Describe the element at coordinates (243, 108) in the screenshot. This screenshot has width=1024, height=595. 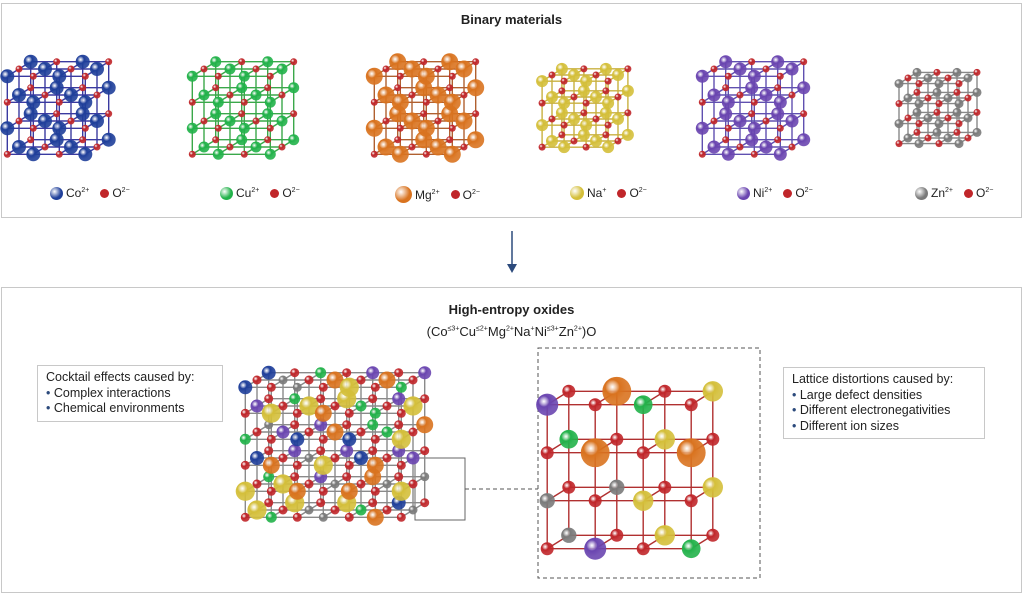
I see `lattice-cu` at that location.